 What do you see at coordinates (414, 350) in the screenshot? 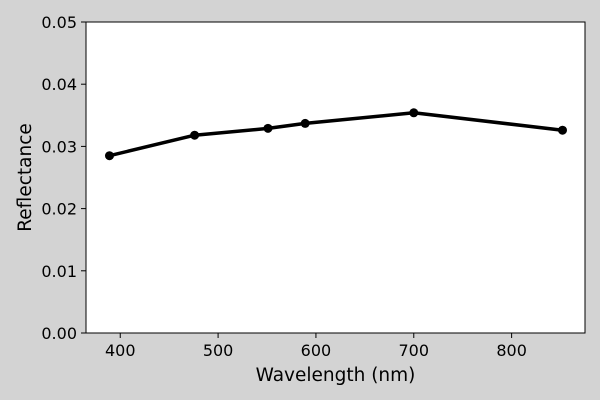
I see `x-tick-label: 700` at bounding box center [414, 350].